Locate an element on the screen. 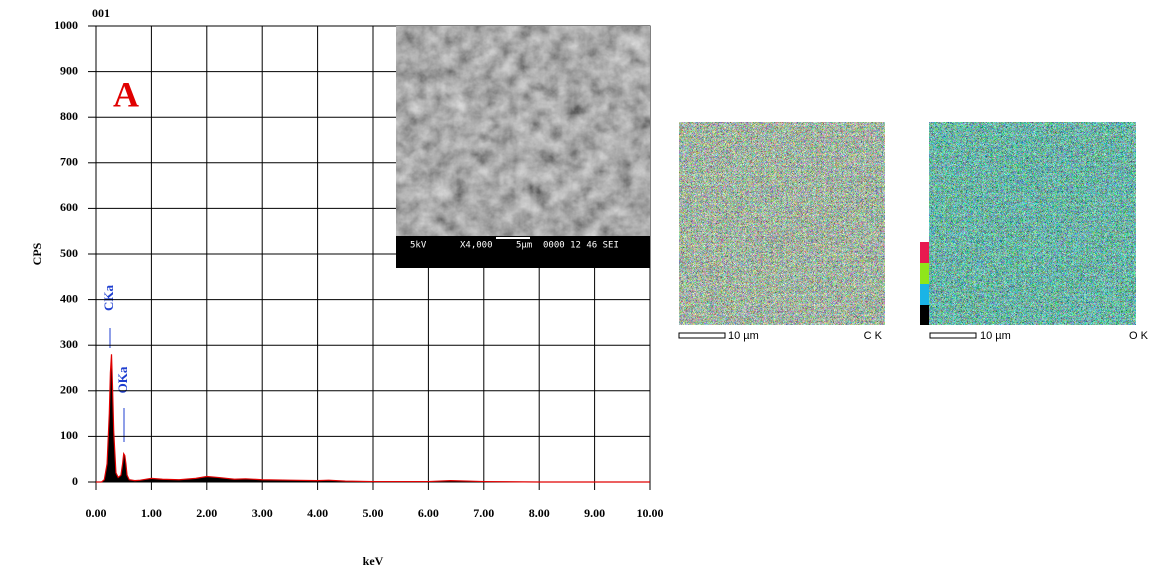 The image size is (1163, 577). x-tick-label: 6.00 is located at coordinates (428, 513).